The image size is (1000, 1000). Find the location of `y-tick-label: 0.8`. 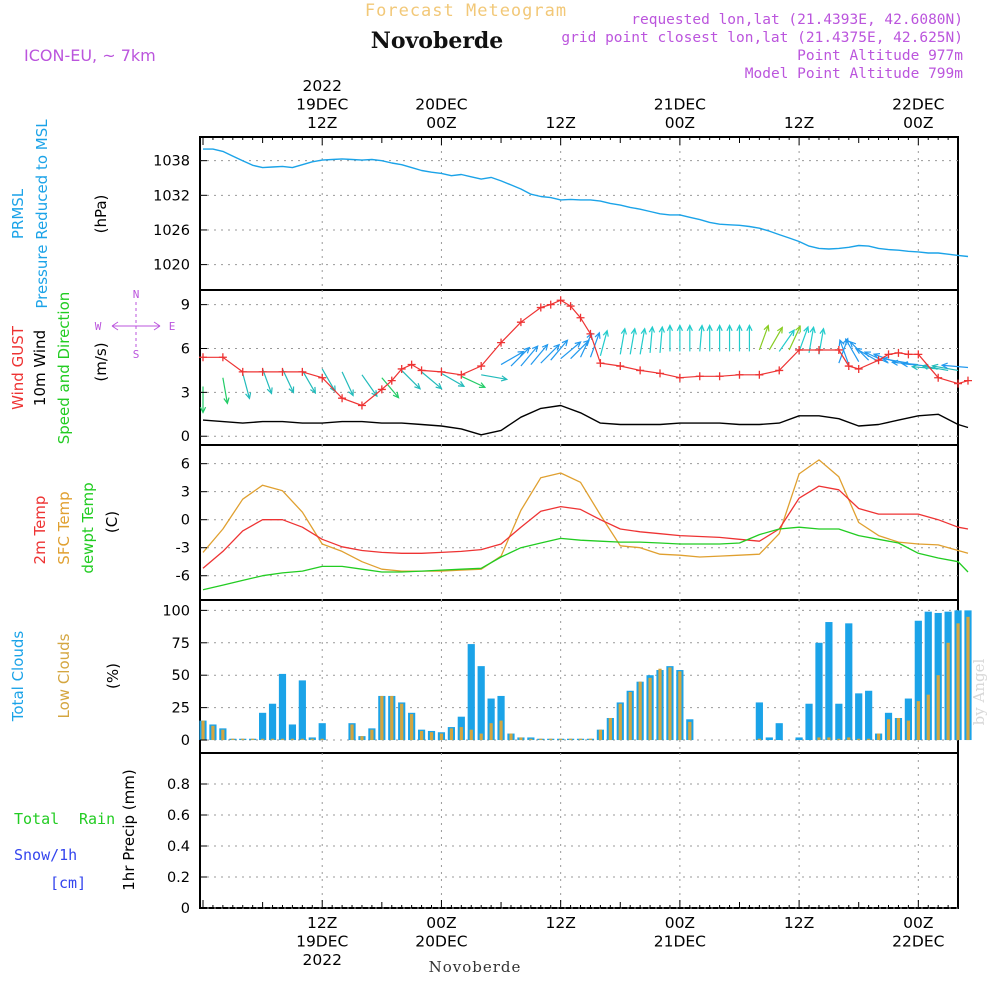

y-tick-label: 0.8 is located at coordinates (178, 785).